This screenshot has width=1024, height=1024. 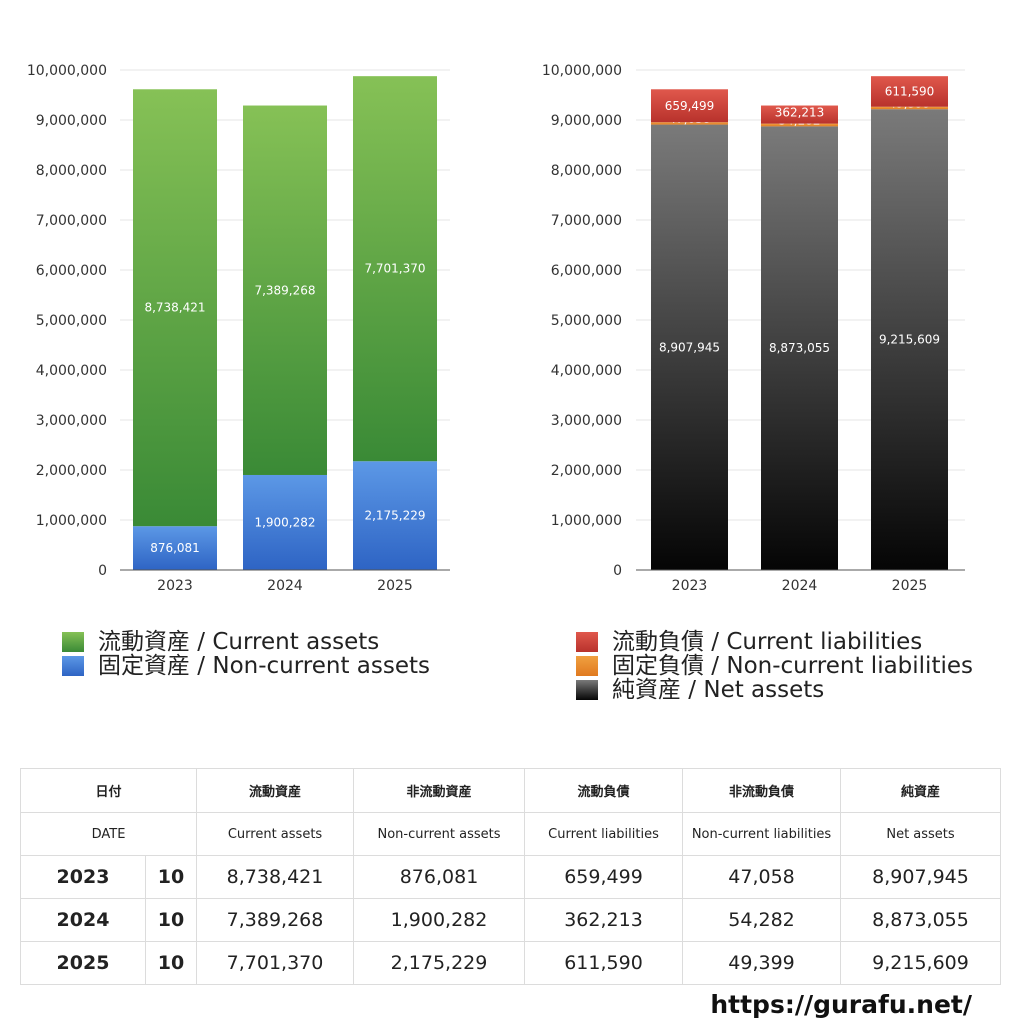 What do you see at coordinates (71, 421) in the screenshot?
I see `y-tick-label: 3,000,000` at bounding box center [71, 421].